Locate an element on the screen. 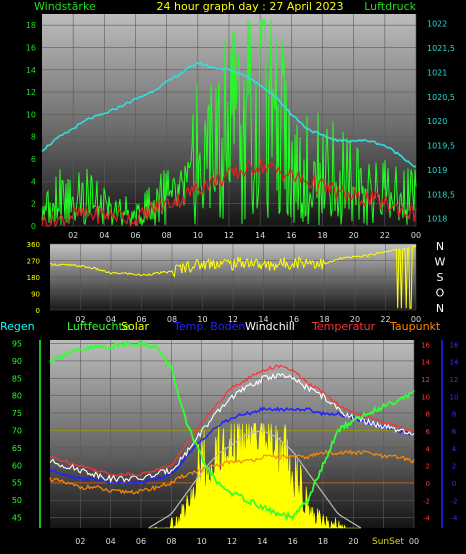 The image size is (466, 554). humidity-tick-label: 75 is located at coordinates (17, 413).